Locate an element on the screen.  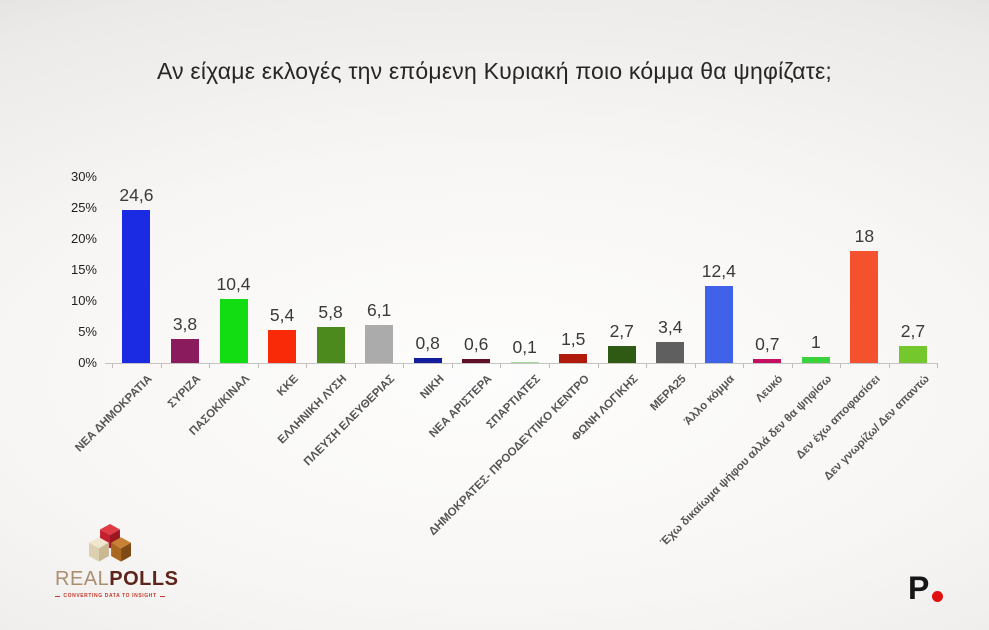
network-logo-red-dot-icon is located at coordinates (937, 596).